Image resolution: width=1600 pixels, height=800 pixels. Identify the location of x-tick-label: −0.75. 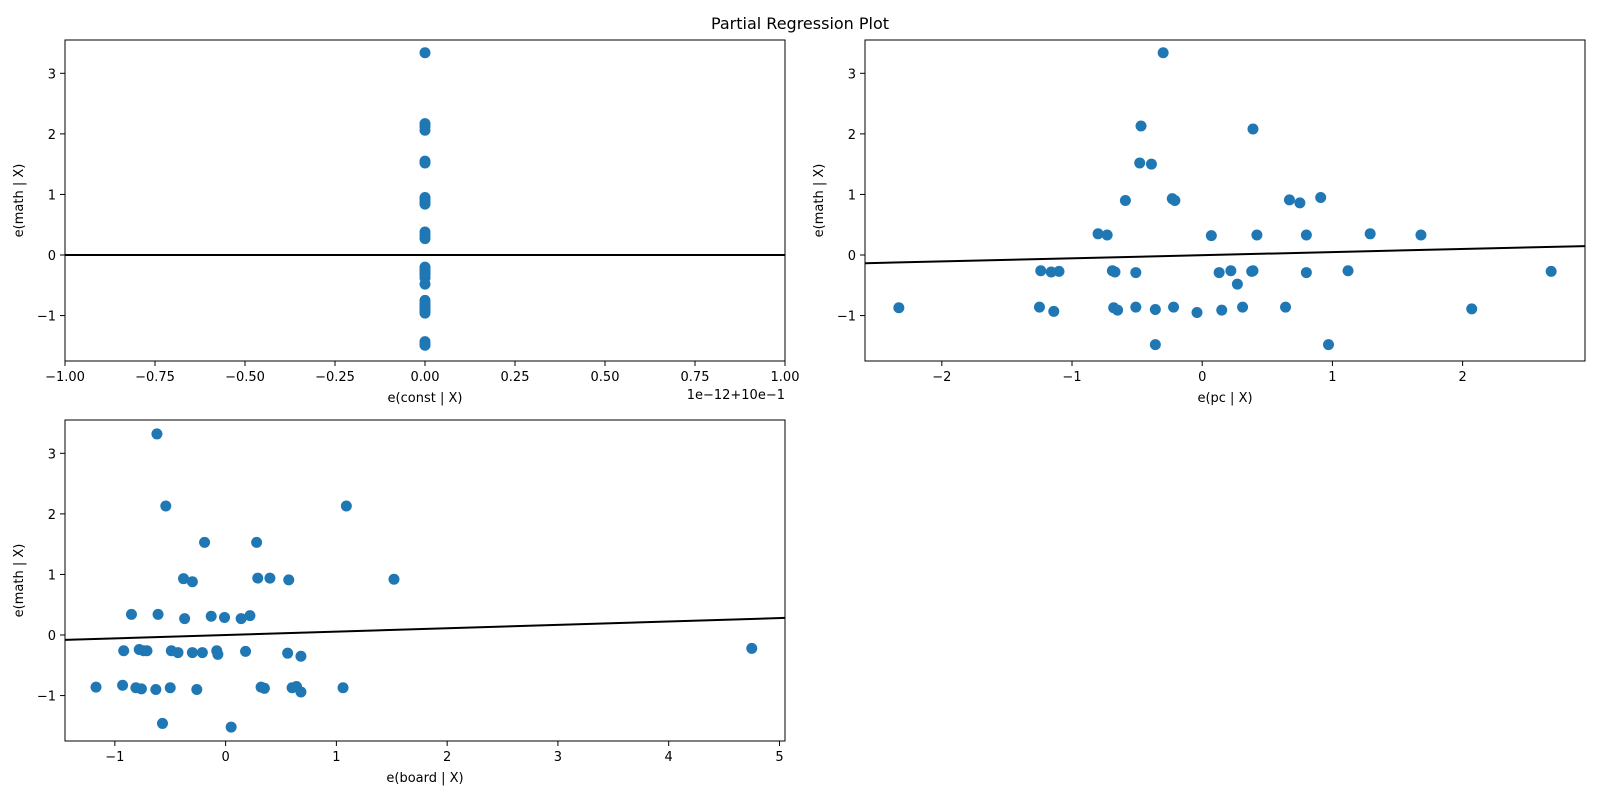
(155, 377).